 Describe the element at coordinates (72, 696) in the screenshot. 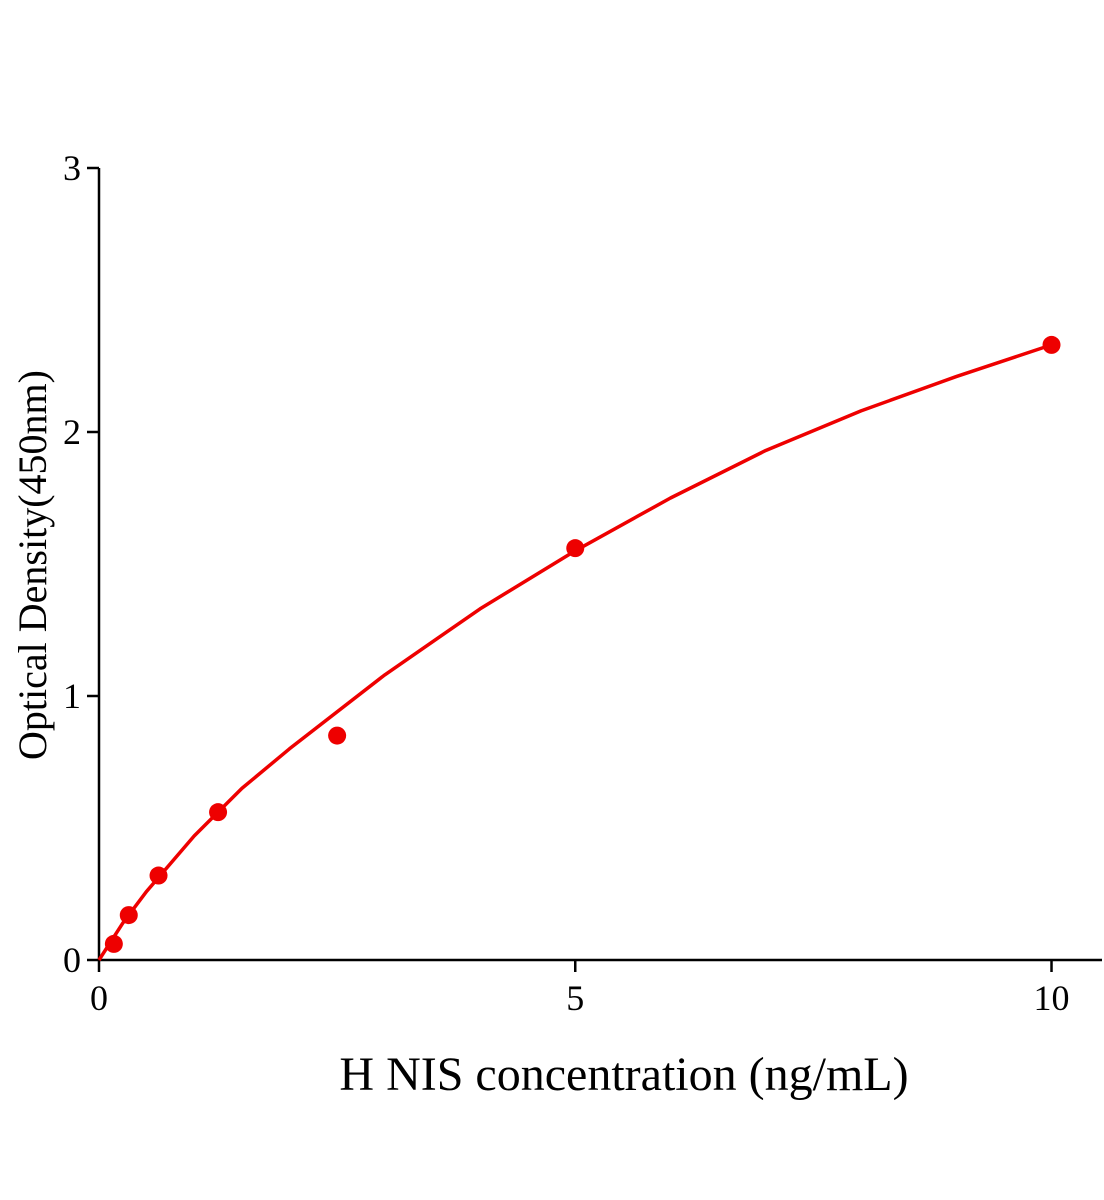

I see `y-tick-label: 1` at that location.